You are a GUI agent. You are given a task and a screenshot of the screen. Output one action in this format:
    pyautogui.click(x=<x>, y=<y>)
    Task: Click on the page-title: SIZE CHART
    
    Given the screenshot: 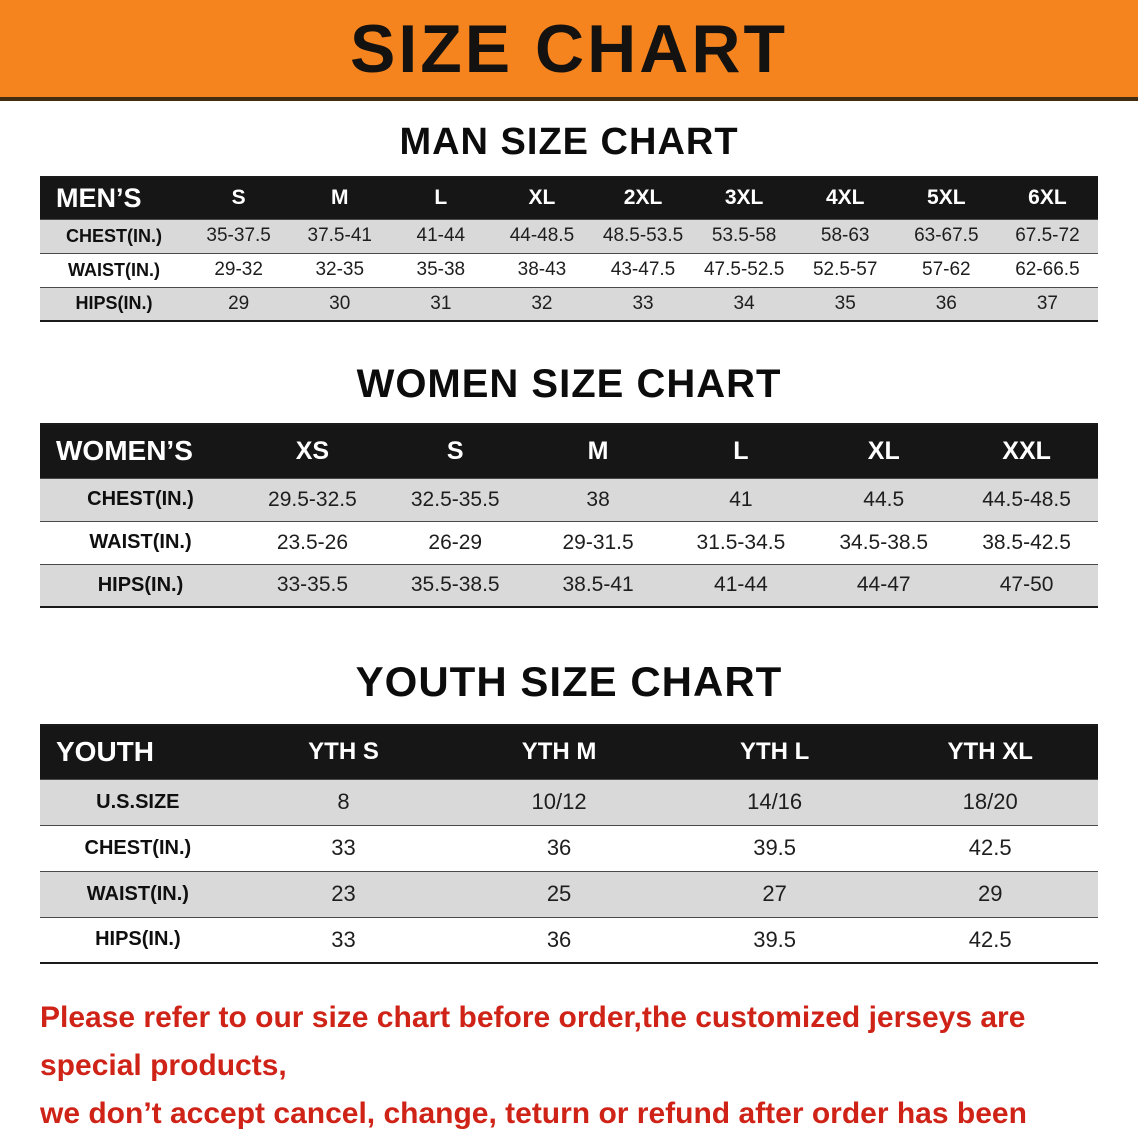 What is the action you would take?
    pyautogui.click(x=569, y=48)
    